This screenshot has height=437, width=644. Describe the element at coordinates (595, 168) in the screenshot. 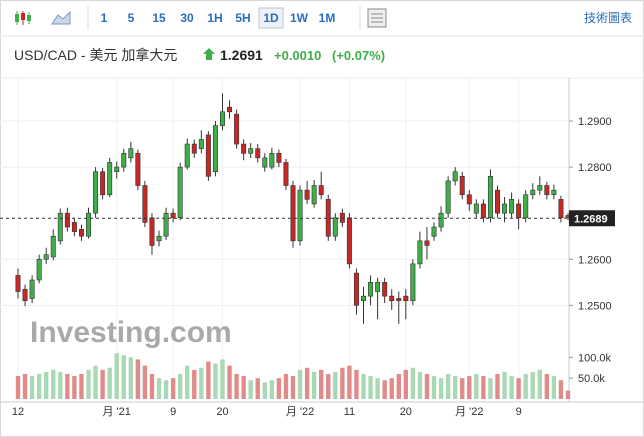

I see `y-tick-label: 1.2800` at that location.